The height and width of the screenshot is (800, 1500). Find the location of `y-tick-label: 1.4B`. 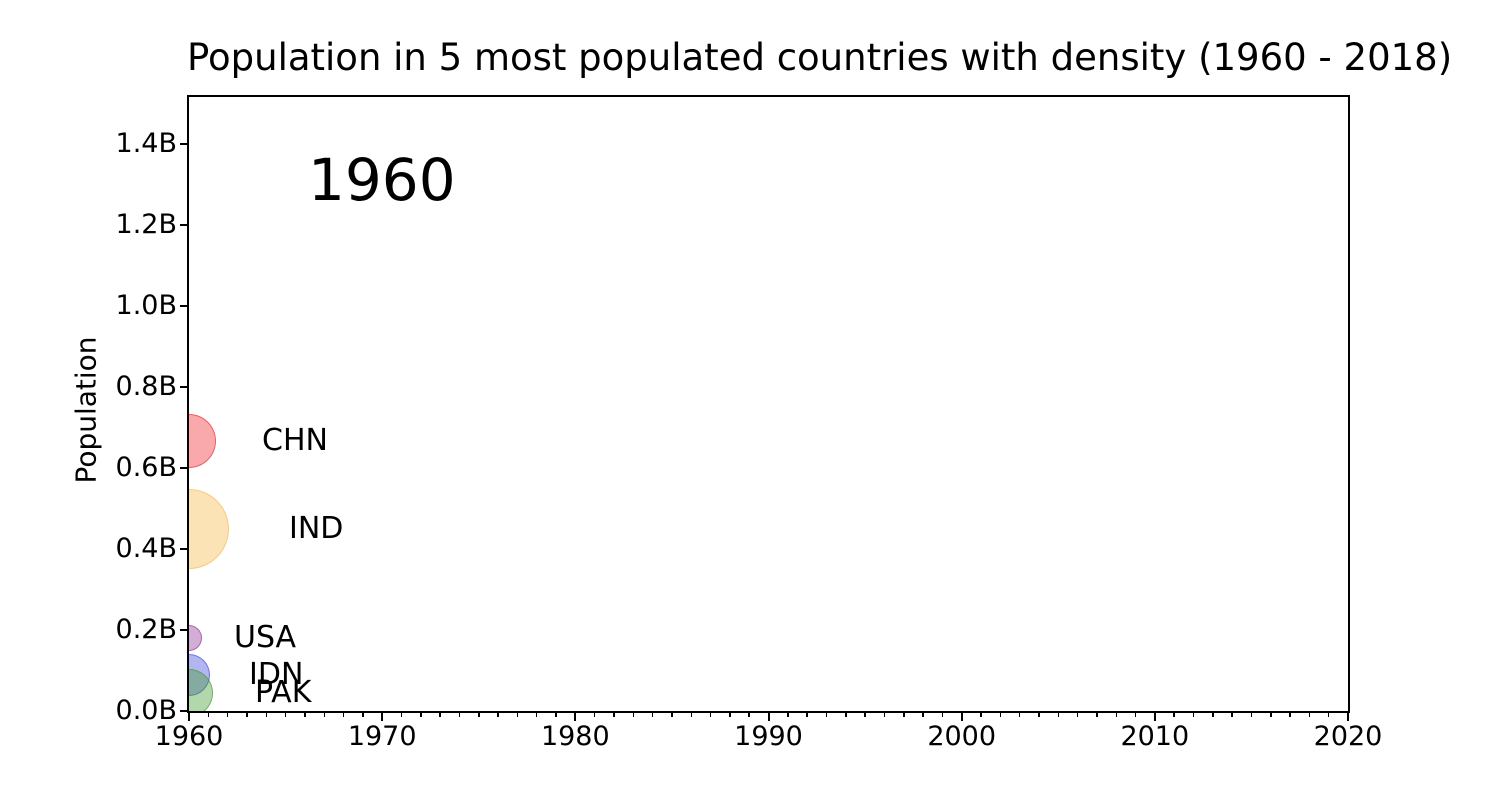

y-tick-label: 1.4B is located at coordinates (146, 143).